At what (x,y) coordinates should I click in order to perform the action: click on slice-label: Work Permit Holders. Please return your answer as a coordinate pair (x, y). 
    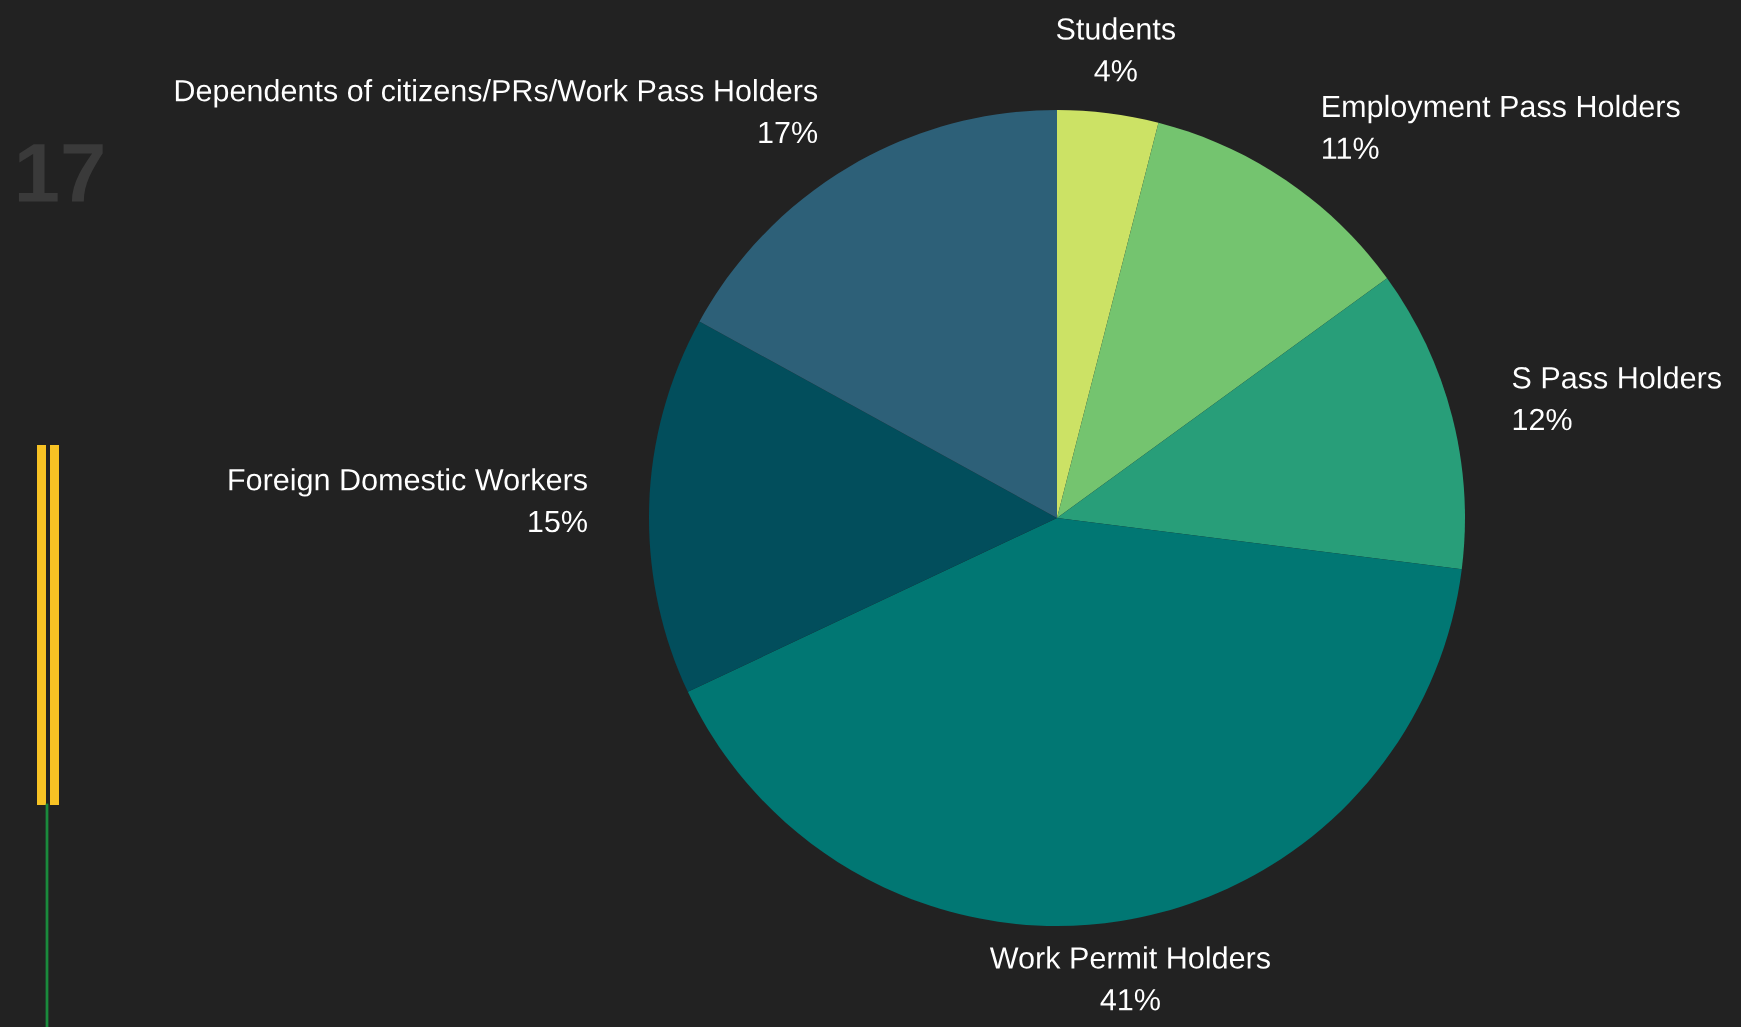
    Looking at the image, I should click on (1129, 957).